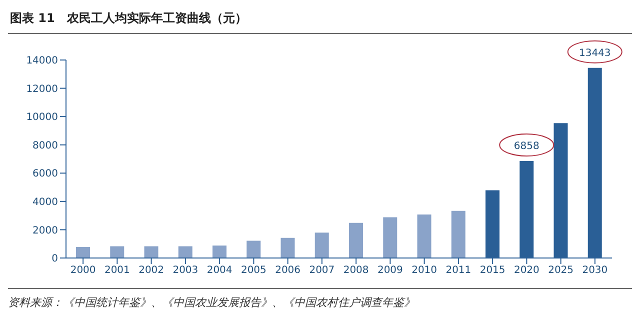 The height and width of the screenshot is (324, 640). I want to click on y-tick-label: 14000, so click(42, 61).